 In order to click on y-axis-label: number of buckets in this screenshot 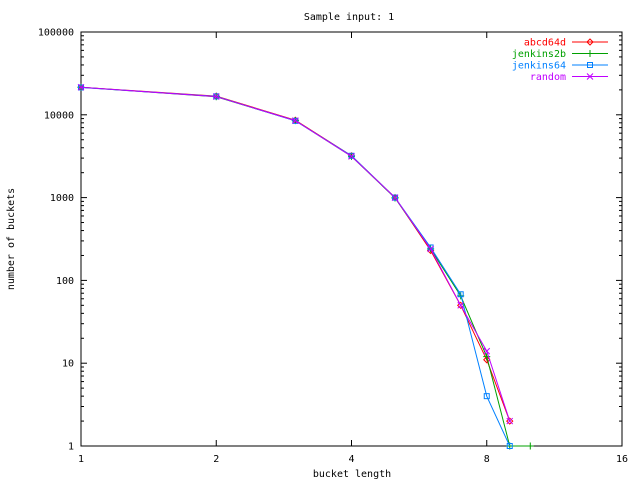, I will do `click(11, 239)`.